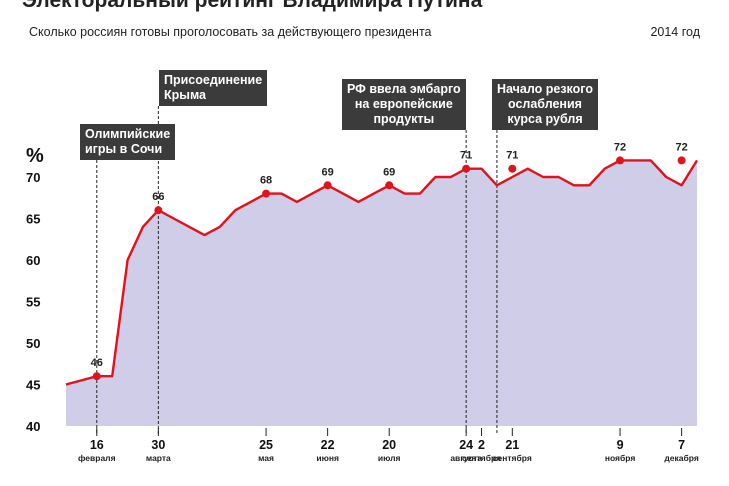 The image size is (729, 486). What do you see at coordinates (213, 80) in the screenshot?
I see `annotation-line: Присоединение` at bounding box center [213, 80].